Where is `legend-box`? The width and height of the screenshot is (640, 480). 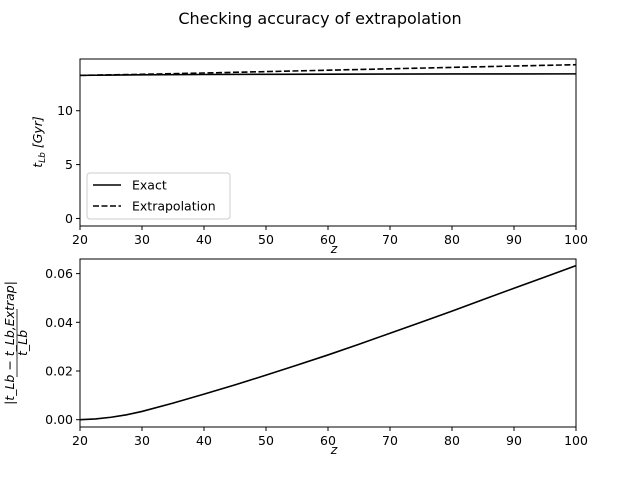 legend-box is located at coordinates (158, 196).